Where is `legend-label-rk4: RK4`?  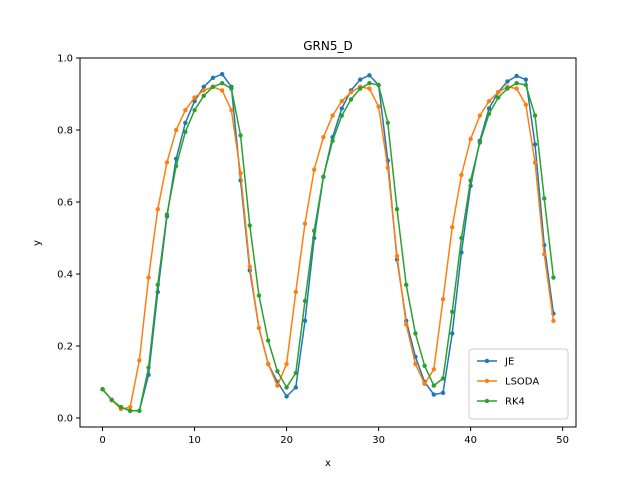
legend-label-rk4: RK4 is located at coordinates (515, 402).